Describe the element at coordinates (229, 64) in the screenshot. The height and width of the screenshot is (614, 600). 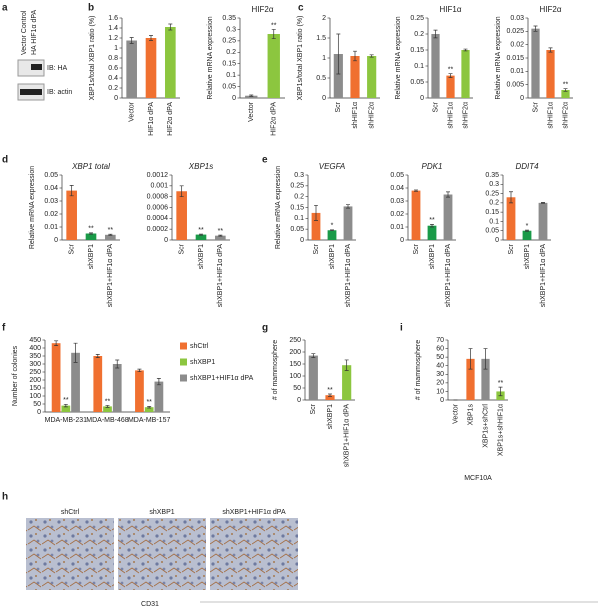
I see `y-tick-label: 0.15` at that location.